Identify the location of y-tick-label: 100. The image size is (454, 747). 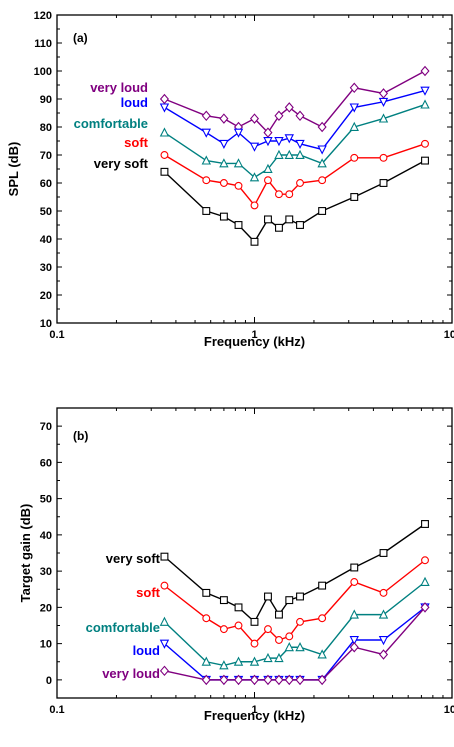
(43, 72).